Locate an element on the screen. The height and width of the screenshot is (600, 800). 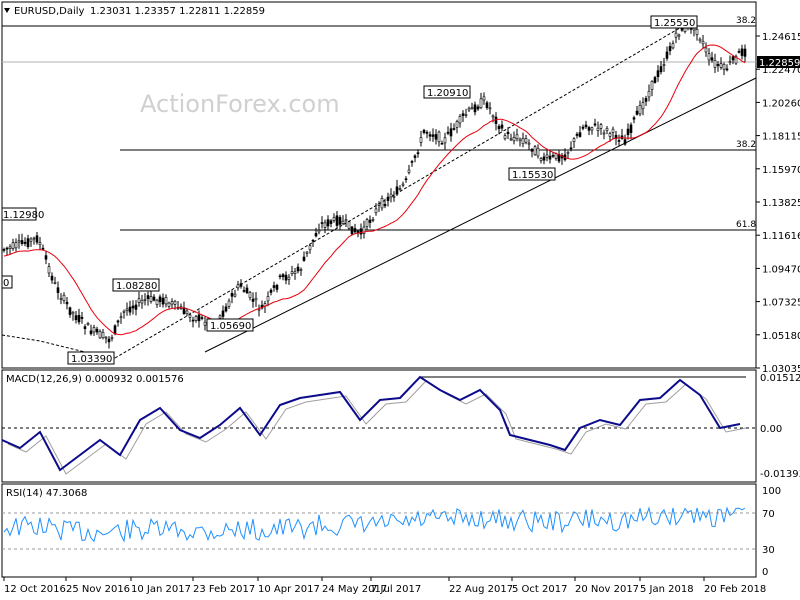
macd-line is located at coordinates (371, 423).